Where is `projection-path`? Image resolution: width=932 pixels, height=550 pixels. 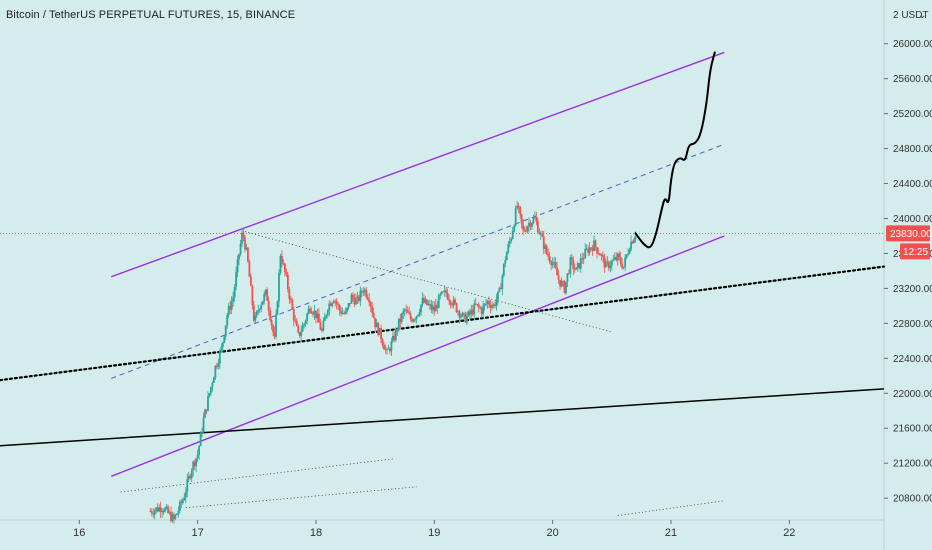 projection-path is located at coordinates (675, 150).